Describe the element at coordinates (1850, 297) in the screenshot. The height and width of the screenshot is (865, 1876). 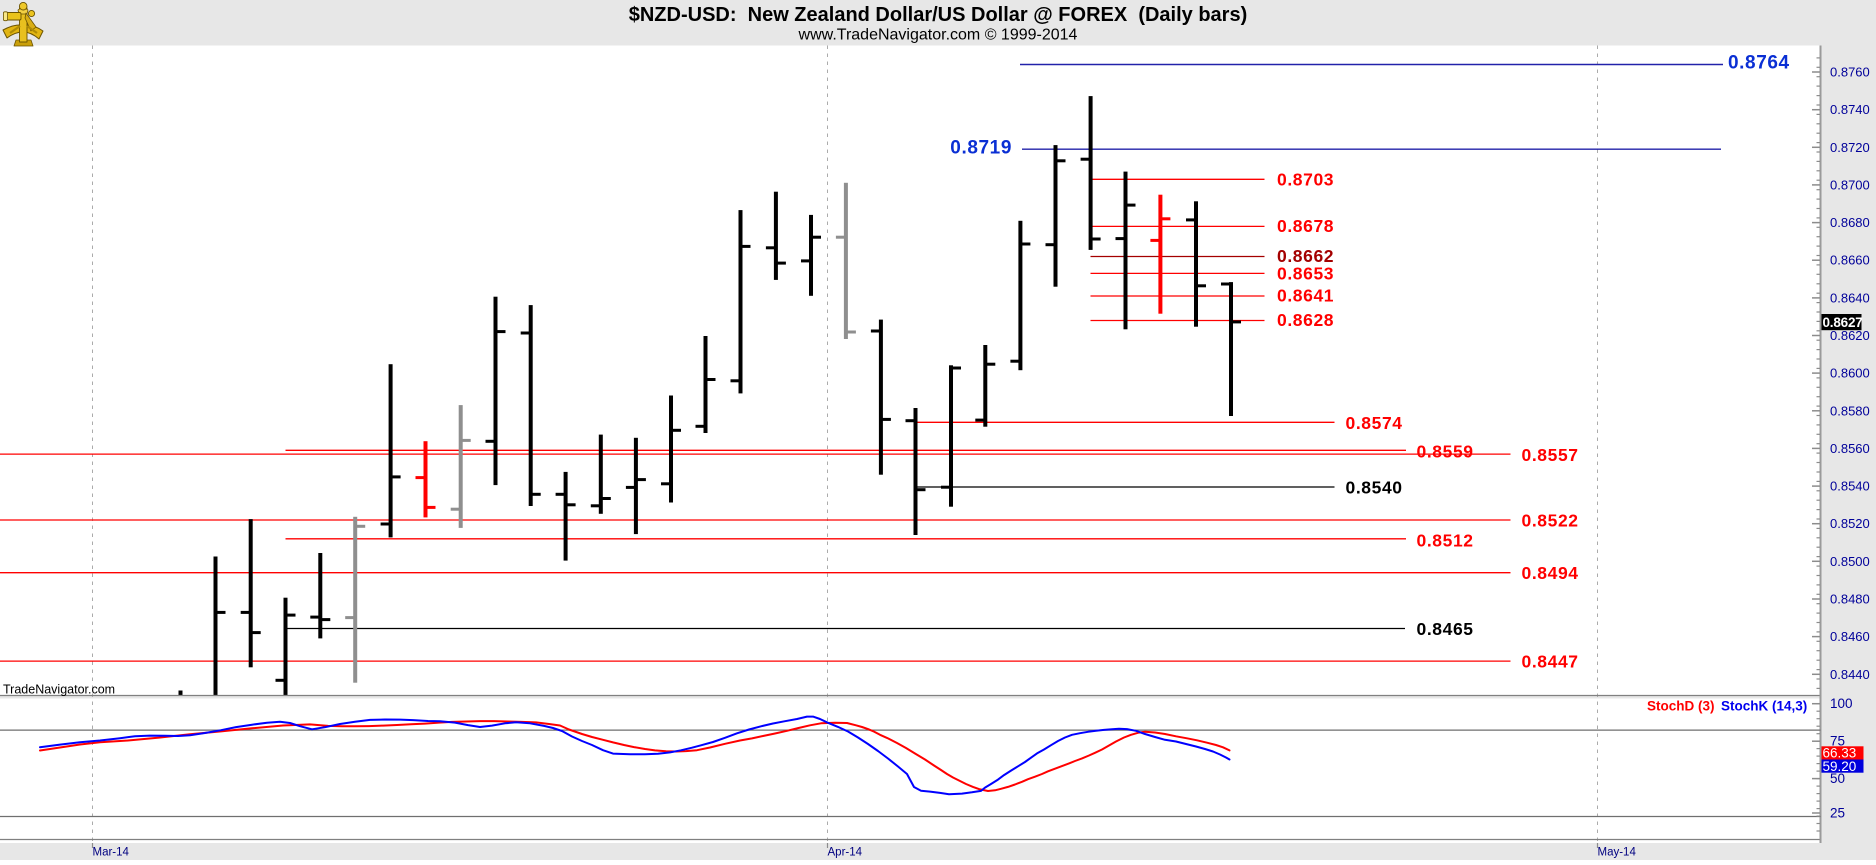
I see `svg-text: 0.8640` at that location.